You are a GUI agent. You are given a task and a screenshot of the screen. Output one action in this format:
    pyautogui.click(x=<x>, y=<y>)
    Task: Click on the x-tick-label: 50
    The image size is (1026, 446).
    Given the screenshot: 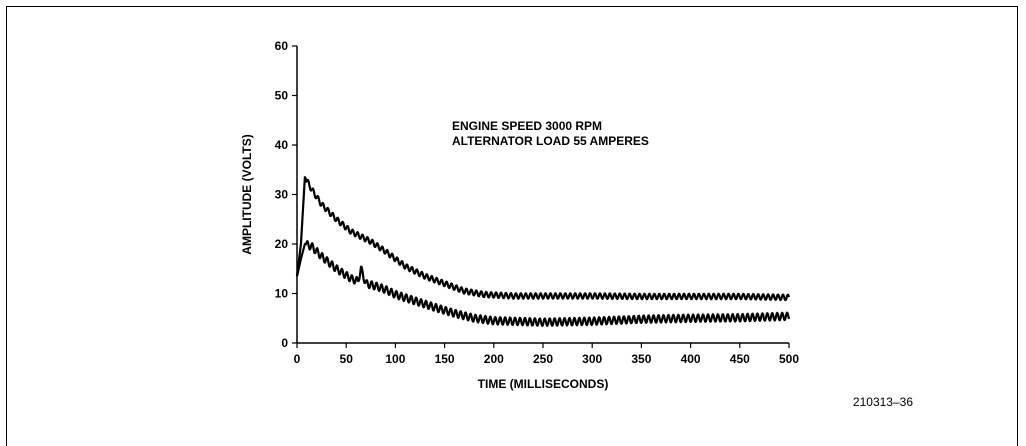 What is the action you would take?
    pyautogui.click(x=347, y=359)
    